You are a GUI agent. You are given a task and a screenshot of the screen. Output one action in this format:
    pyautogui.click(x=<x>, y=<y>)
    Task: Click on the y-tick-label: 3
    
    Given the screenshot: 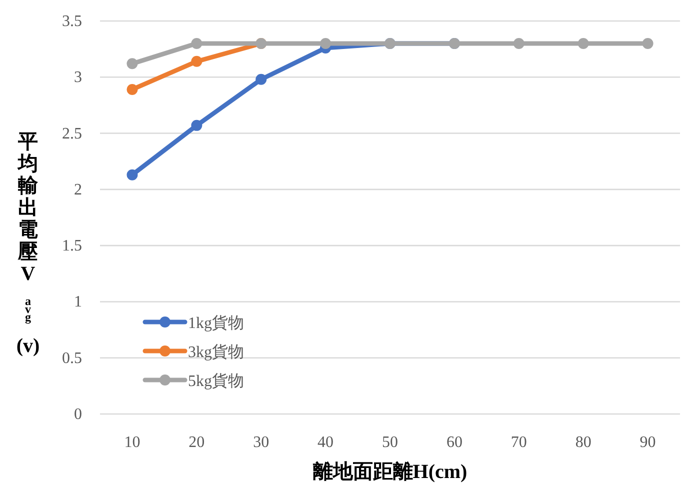 What is the action you would take?
    pyautogui.click(x=78, y=77)
    